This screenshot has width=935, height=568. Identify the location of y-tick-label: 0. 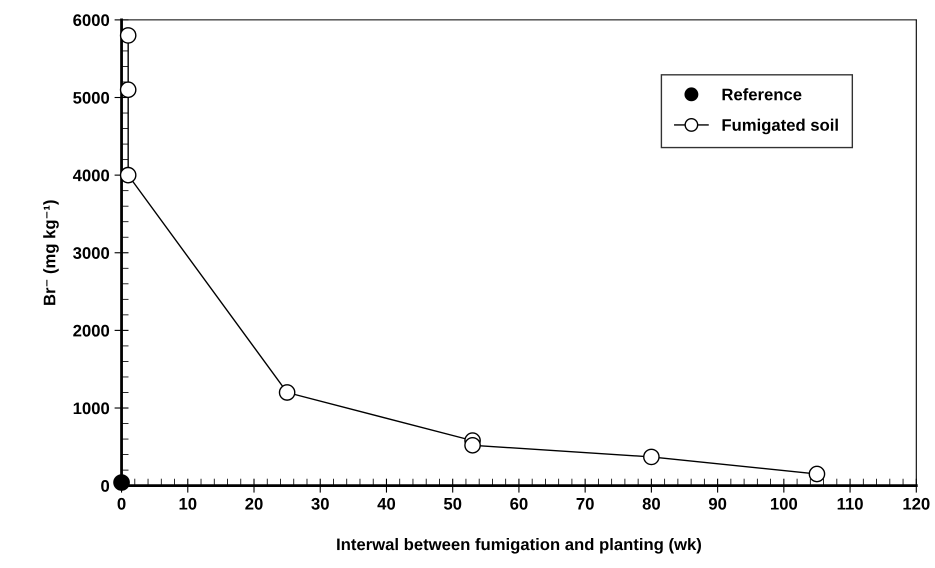
(105, 486).